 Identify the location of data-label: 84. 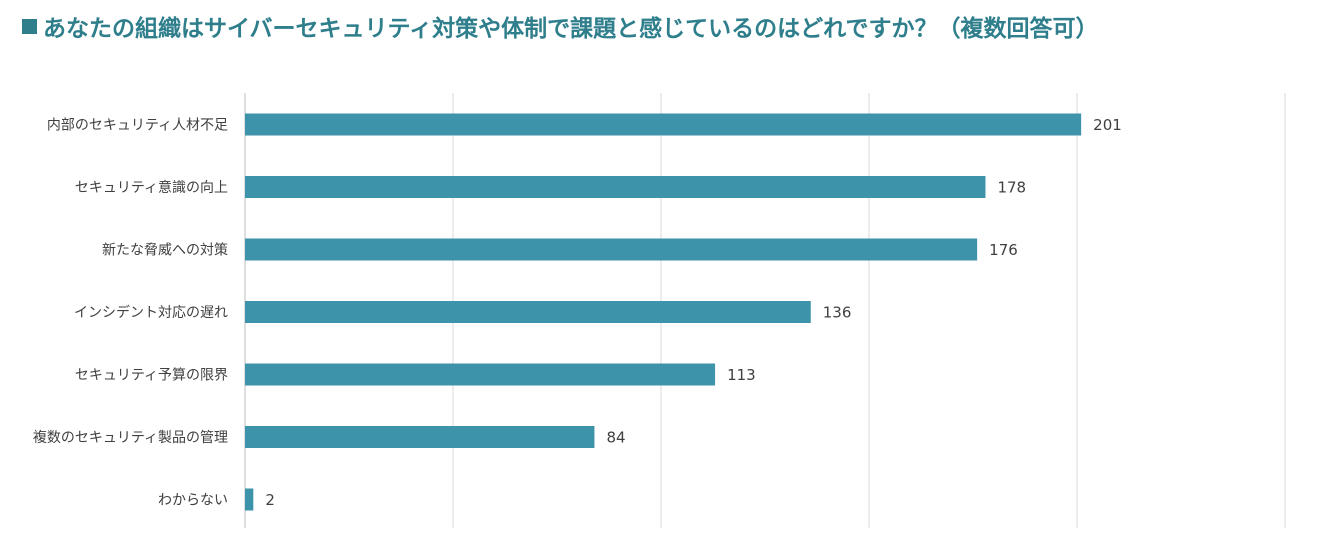
(615, 438).